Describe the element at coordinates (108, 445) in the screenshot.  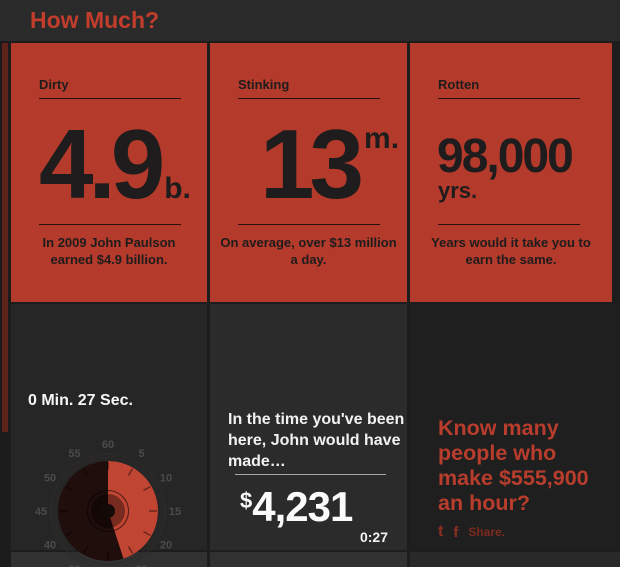
I see `clock-label-60: 60` at that location.